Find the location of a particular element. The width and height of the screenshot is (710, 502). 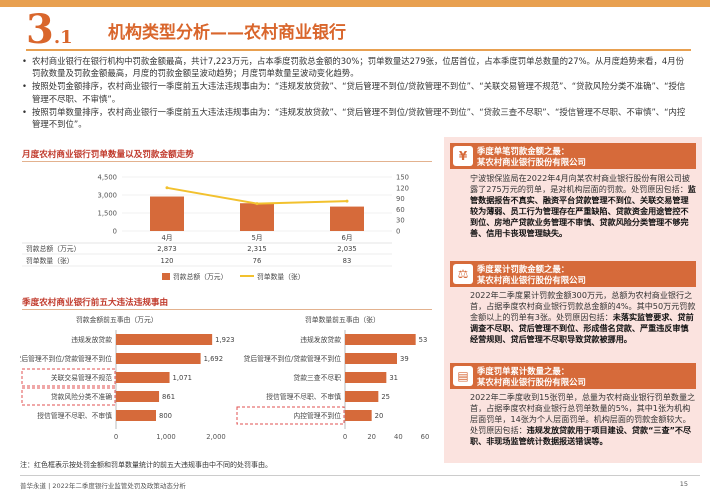

chart-footnote: 注：红色框表示按处罚金额和罚单数量统计的前五大违规事由中不同的处罚事由。 is located at coordinates (146, 465).